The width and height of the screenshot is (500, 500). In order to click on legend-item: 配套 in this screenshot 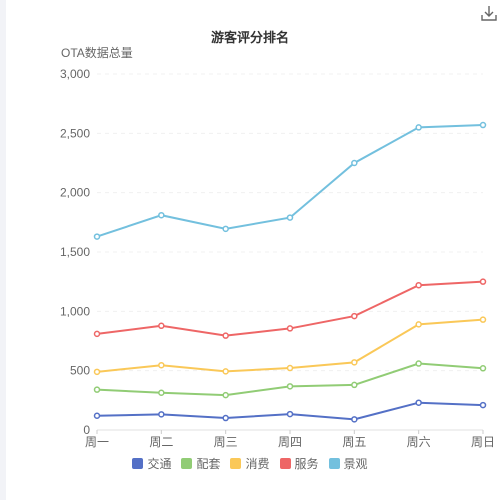, I will do `click(200, 463)`.